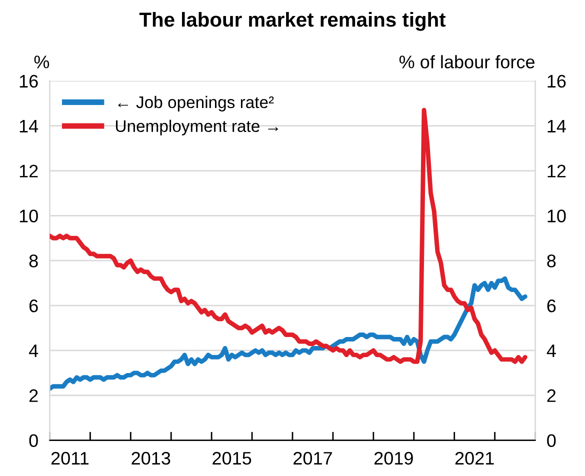  Describe the element at coordinates (474, 458) in the screenshot. I see `x-tick-label: 2021` at that location.